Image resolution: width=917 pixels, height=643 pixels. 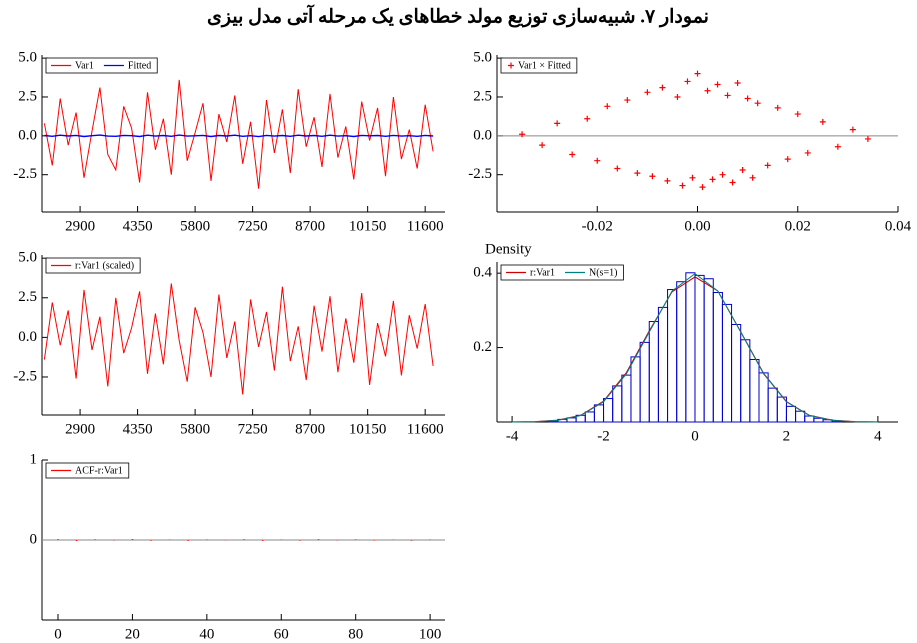 What do you see at coordinates (206, 634) in the screenshot?
I see `x-tick-label: 40` at bounding box center [206, 634].